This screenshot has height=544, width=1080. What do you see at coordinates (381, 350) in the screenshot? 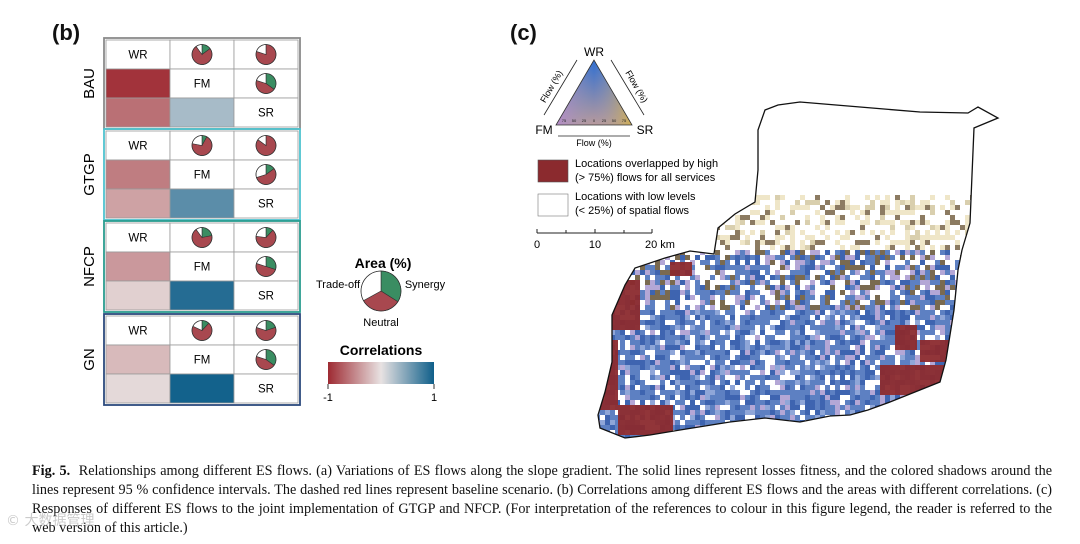
I see `corr-legend-title: Correlations` at bounding box center [381, 350].